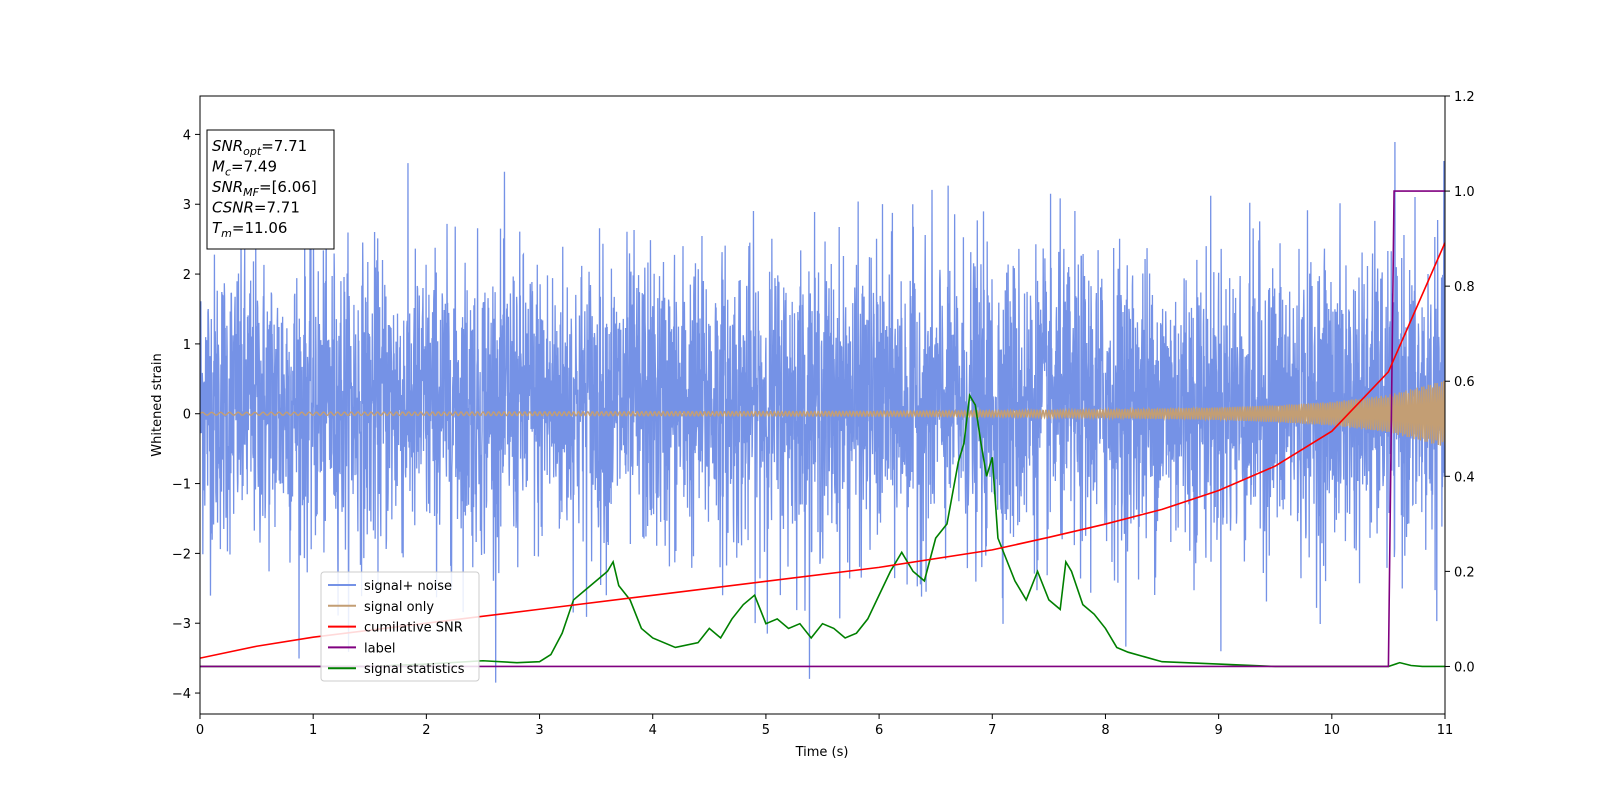 Image resolution: width=1600 pixels, height=800 pixels. Describe the element at coordinates (256, 208) in the screenshot. I see `annotation-line: CSNR=7.71` at that location.